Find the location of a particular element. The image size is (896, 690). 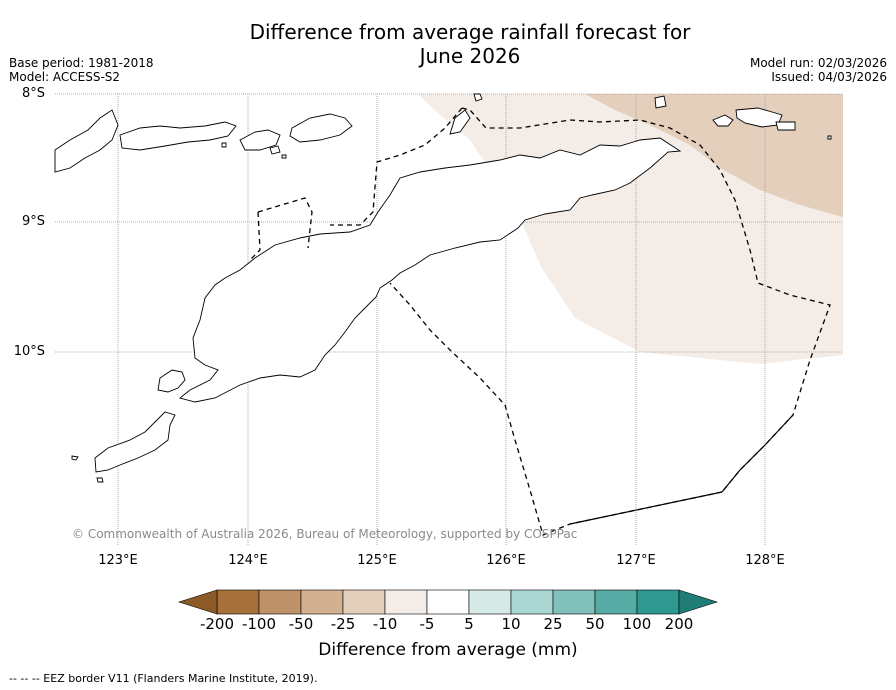

rote-island is located at coordinates (135, 442).